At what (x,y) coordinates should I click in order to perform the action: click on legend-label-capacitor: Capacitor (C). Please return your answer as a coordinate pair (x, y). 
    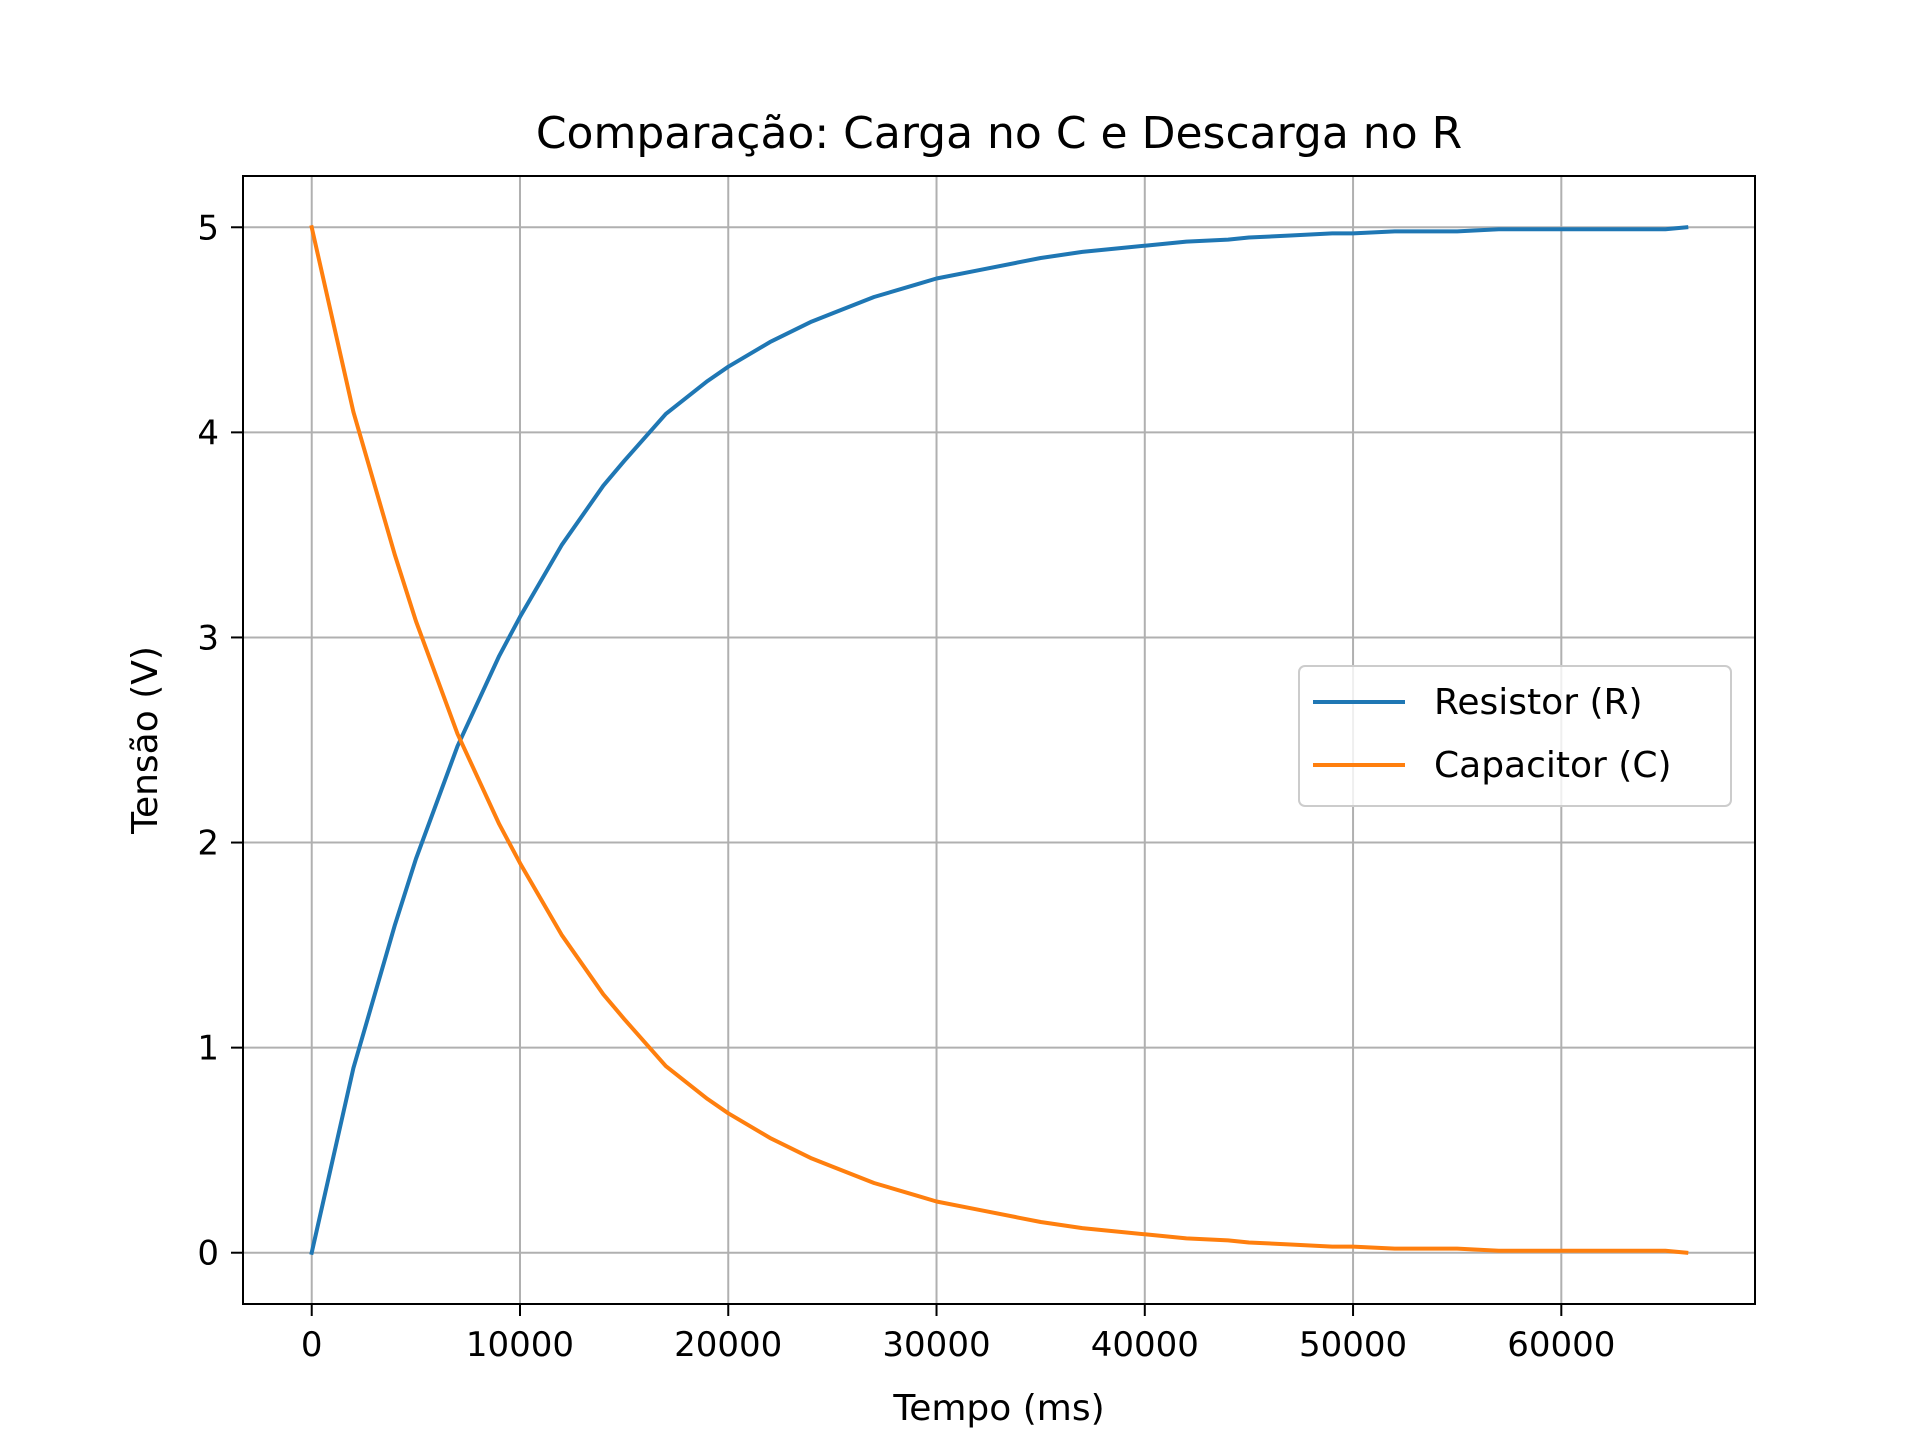
    Looking at the image, I should click on (1553, 765).